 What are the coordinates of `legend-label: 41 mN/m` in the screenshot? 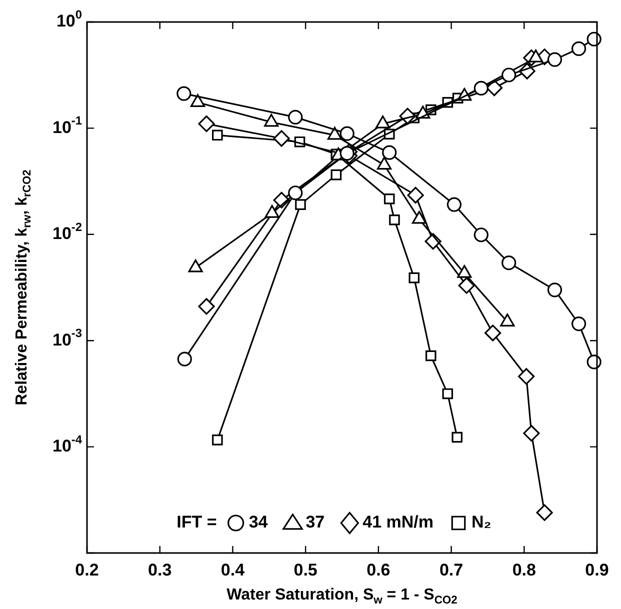 It's located at (398, 522).